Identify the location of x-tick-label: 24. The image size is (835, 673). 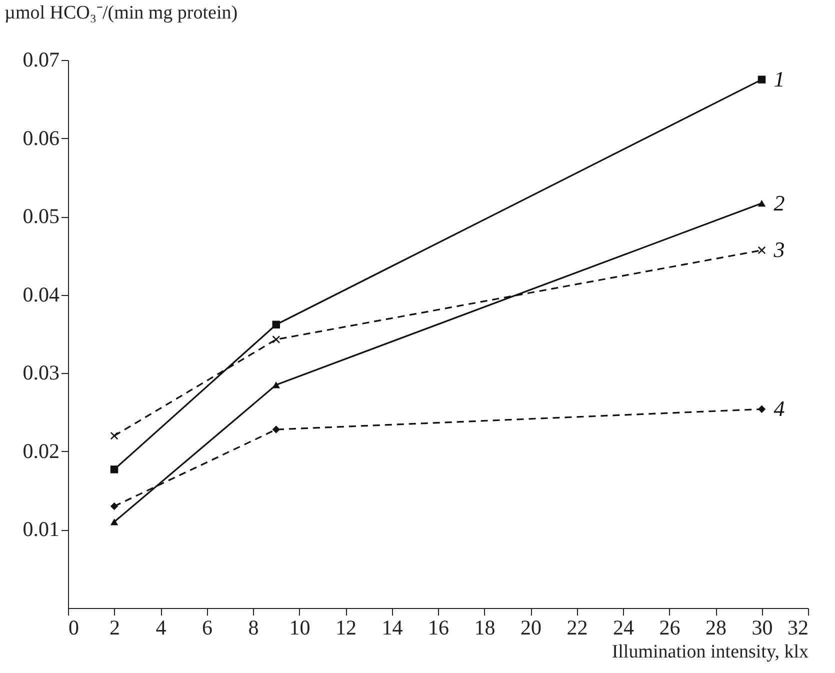
(623, 628).